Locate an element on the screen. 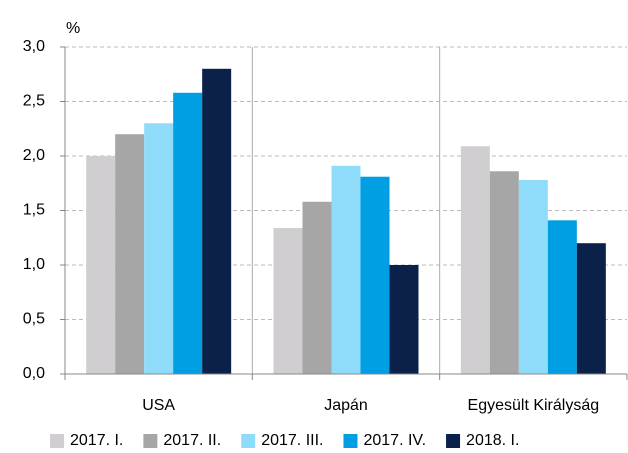  y-tick-label: 1,0 is located at coordinates (34, 264).